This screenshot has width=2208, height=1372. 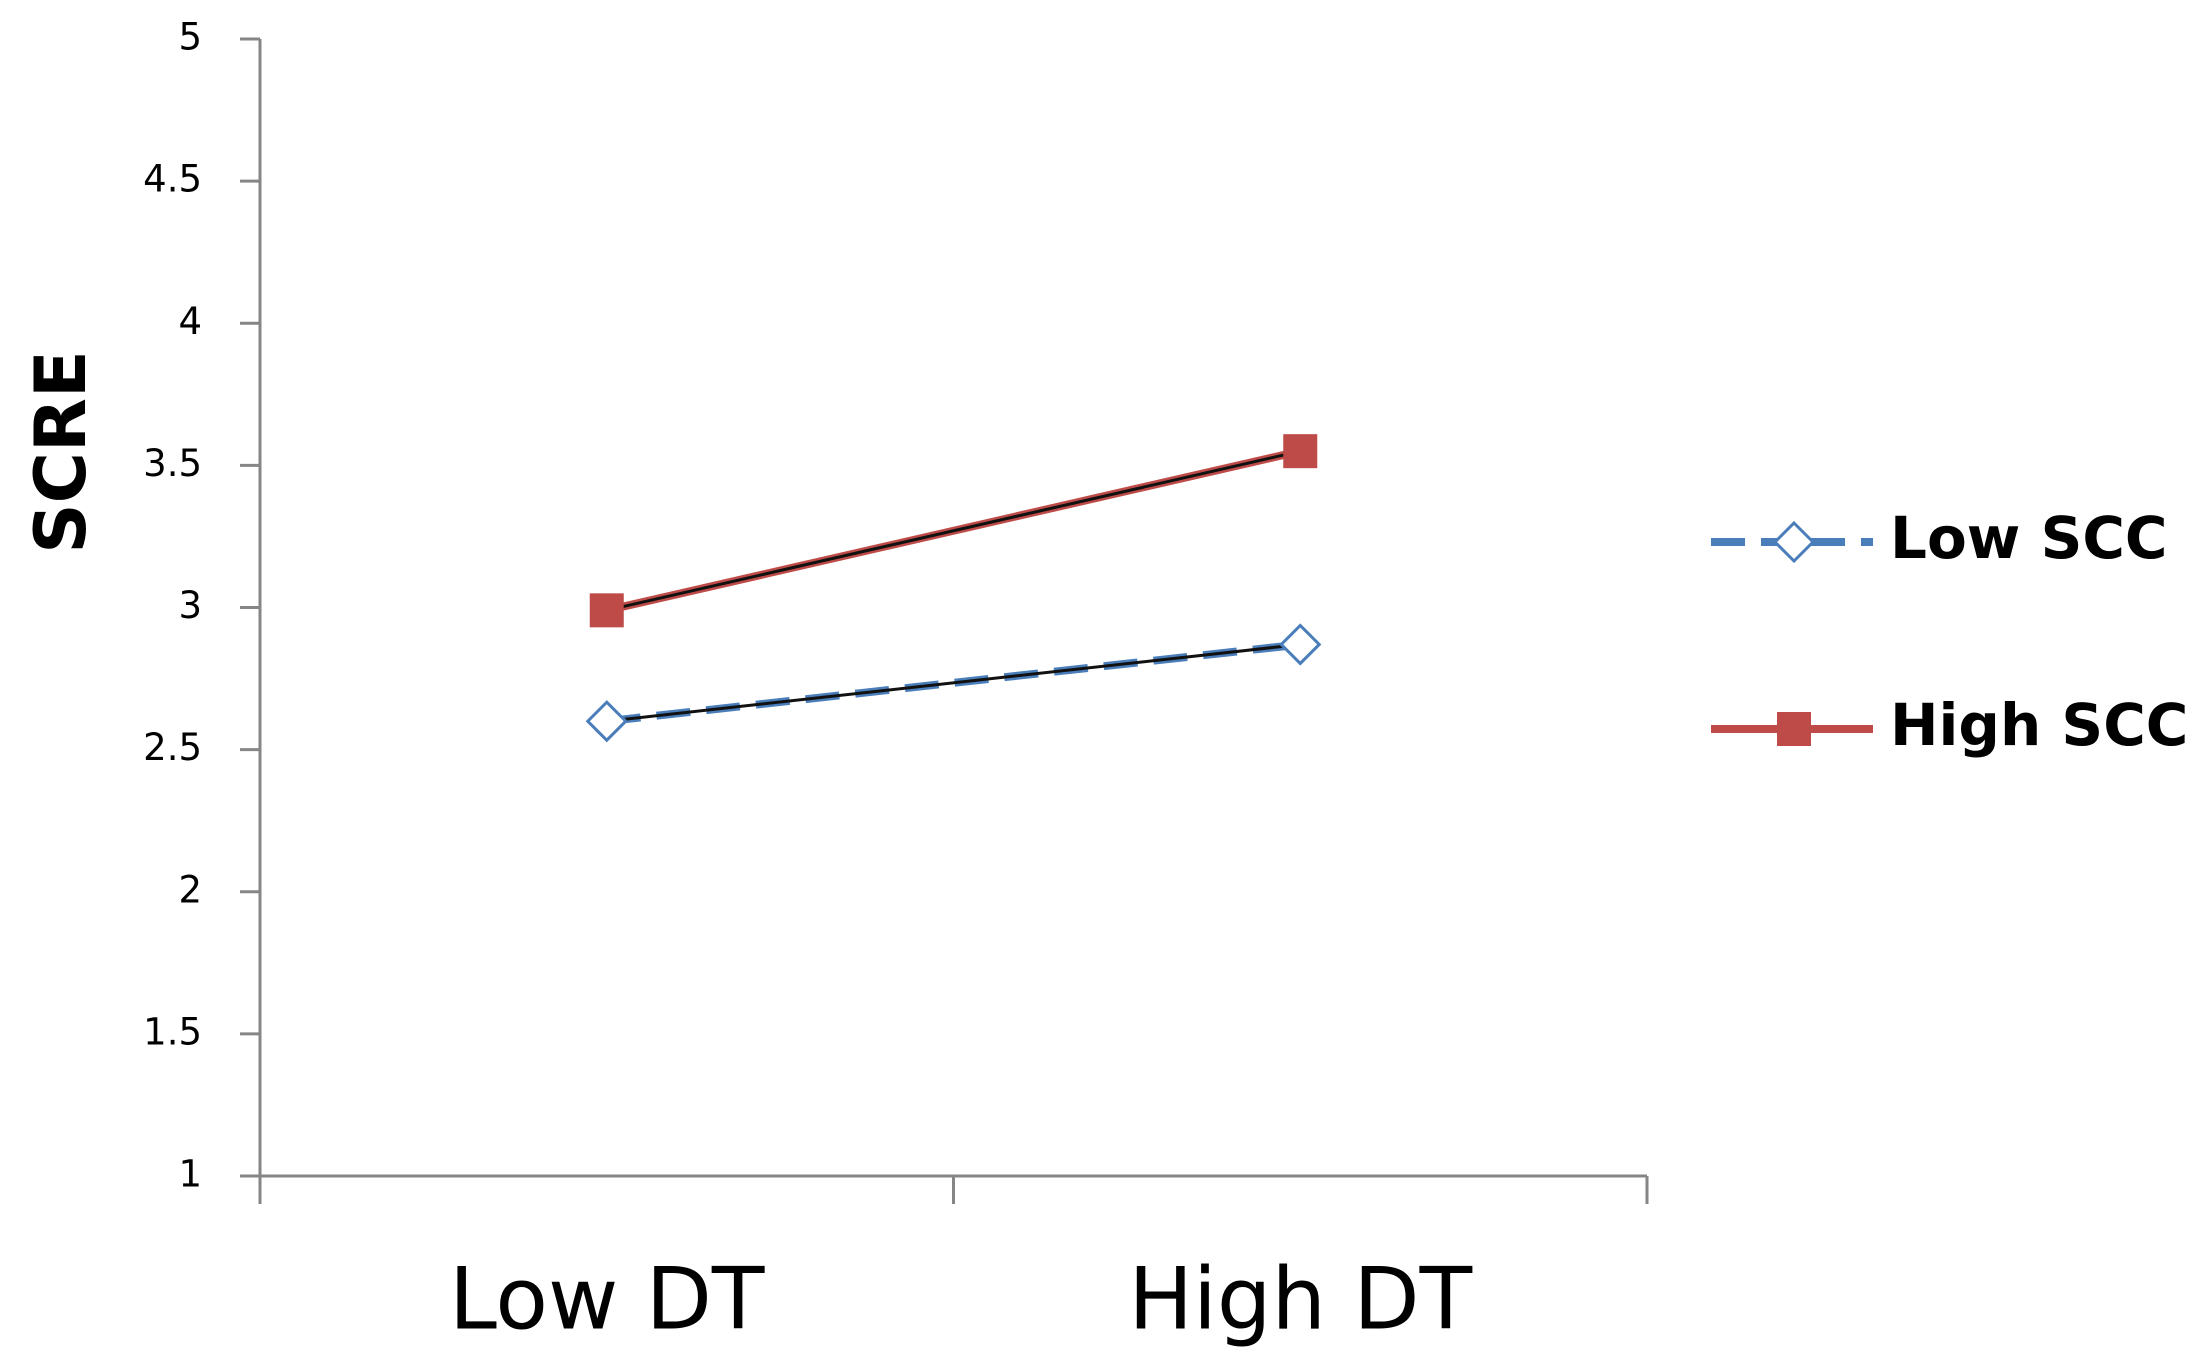 I want to click on y-tick-label: 1.5, so click(x=172, y=1031).